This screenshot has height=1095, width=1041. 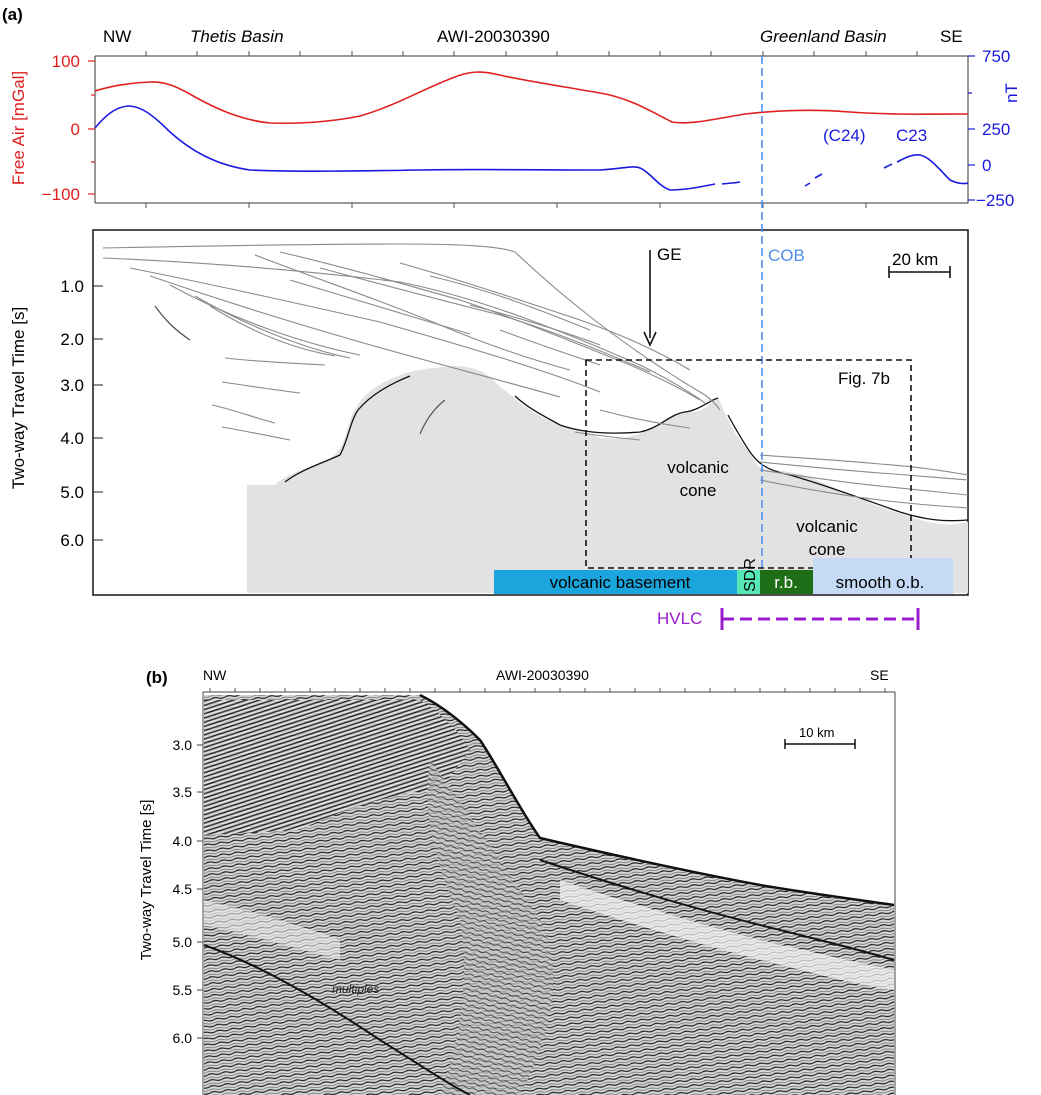 What do you see at coordinates (786, 255) in the screenshot?
I see `cob-label: COB` at bounding box center [786, 255].